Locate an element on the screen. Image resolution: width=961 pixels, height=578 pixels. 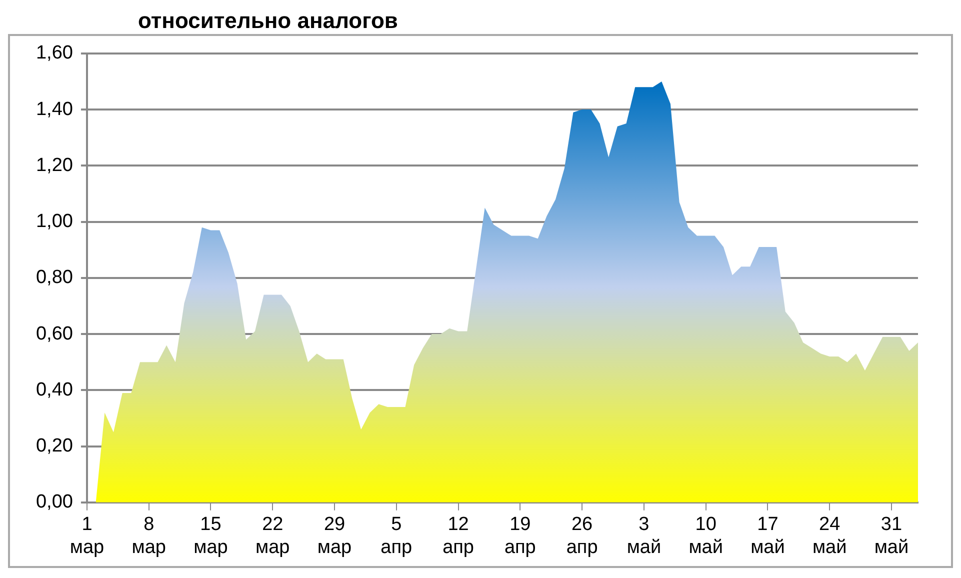
x-tick-label: 29 мар is located at coordinates (334, 536).